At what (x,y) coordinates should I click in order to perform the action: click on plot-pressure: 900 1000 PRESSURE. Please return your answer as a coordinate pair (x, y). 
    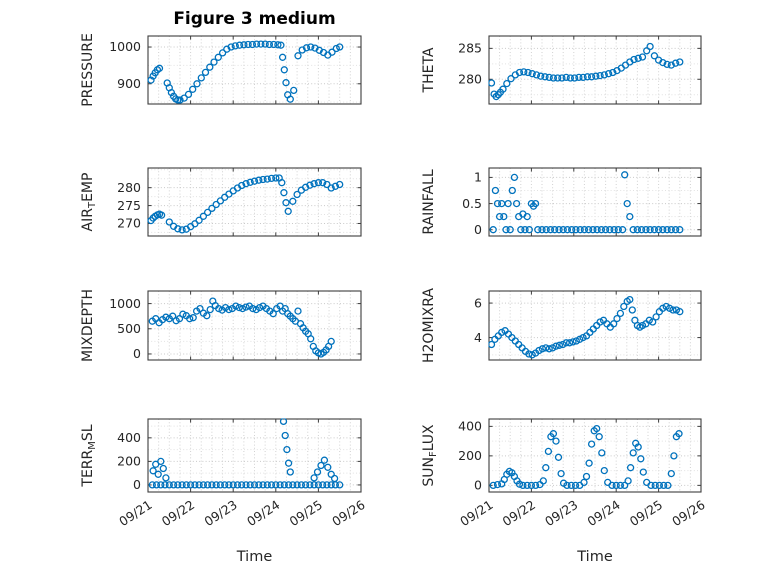
    Looking at the image, I should click on (221, 70).